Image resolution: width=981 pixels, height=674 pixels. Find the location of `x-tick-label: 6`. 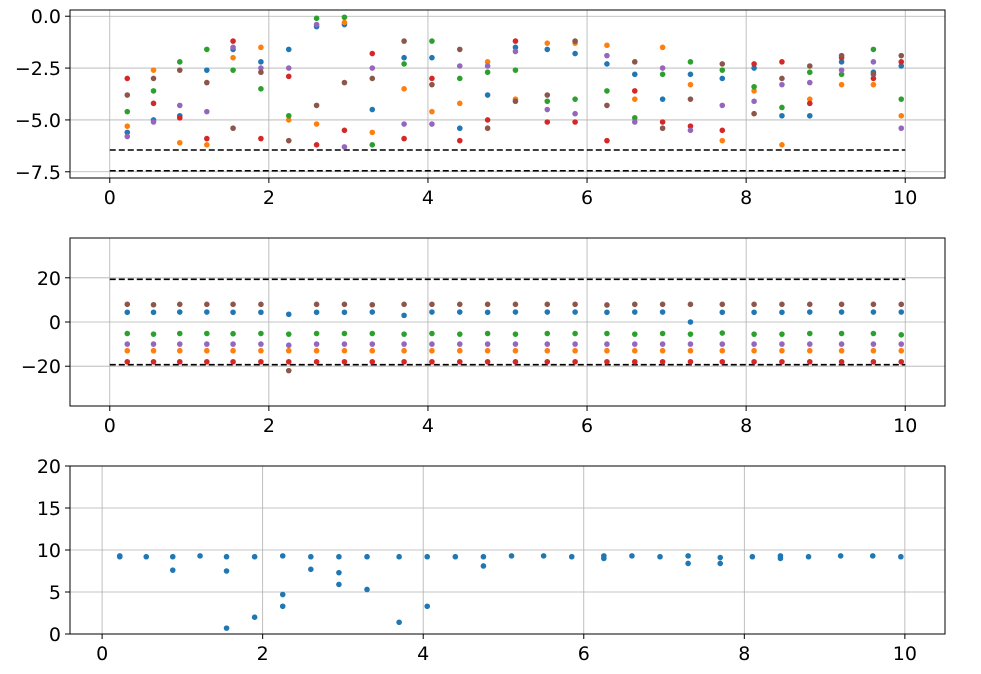

x-tick-label: 6 is located at coordinates (587, 426).